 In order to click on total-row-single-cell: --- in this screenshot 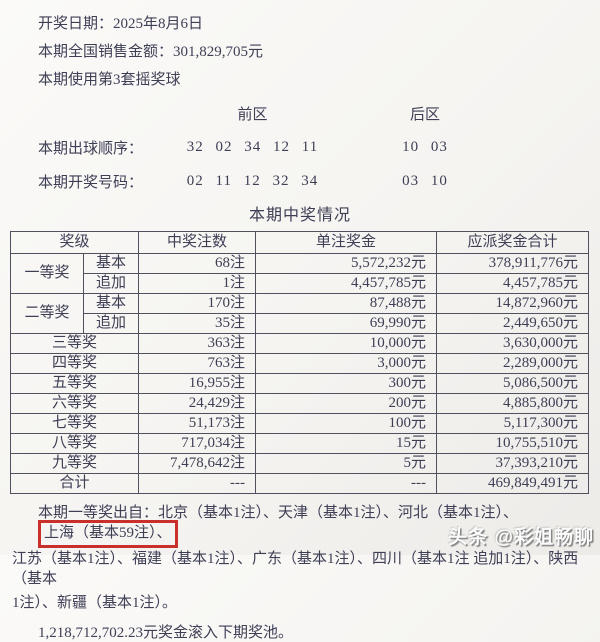, I will do `click(346, 483)`.